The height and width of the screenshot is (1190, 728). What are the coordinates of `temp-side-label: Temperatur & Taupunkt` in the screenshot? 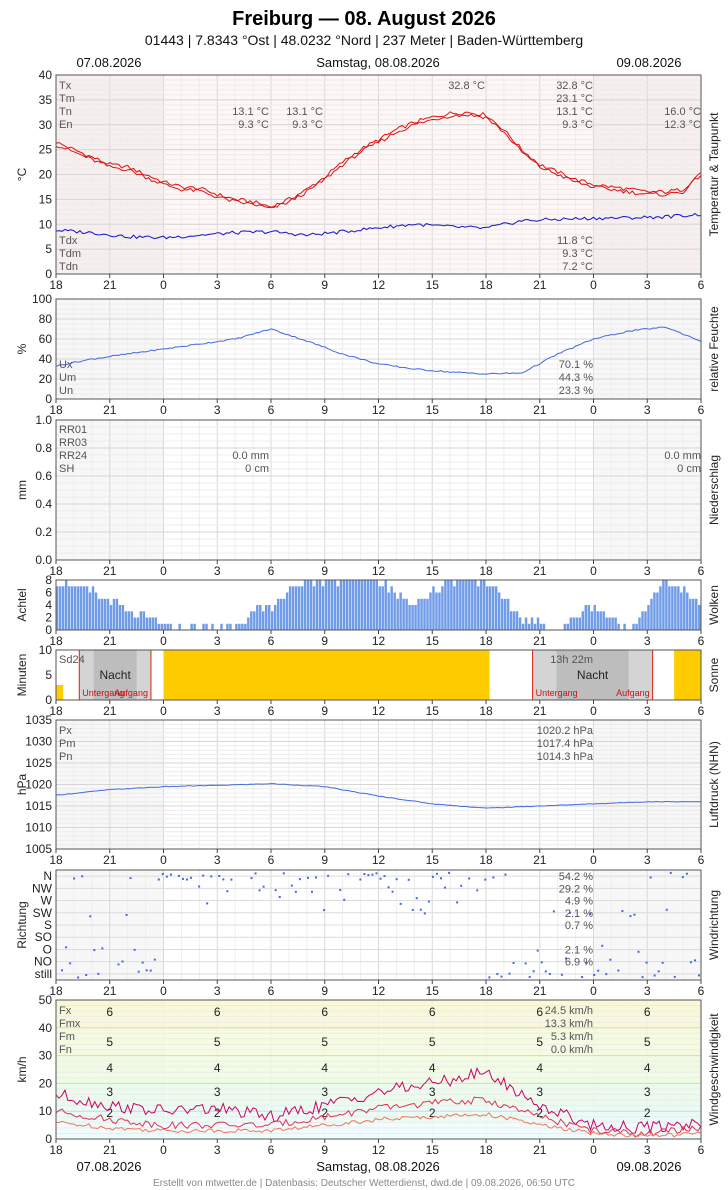 It's located at (714, 174).